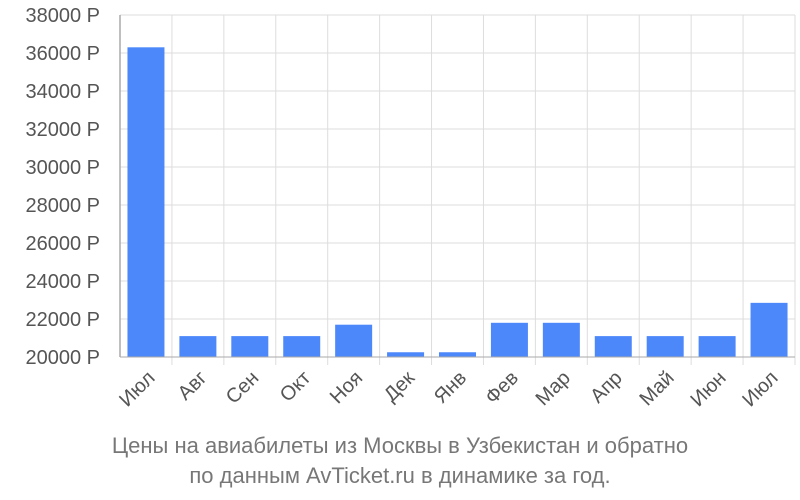 The image size is (800, 500). What do you see at coordinates (62, 282) in the screenshot?
I see `y-tick-label: 24000 Р` at bounding box center [62, 282].